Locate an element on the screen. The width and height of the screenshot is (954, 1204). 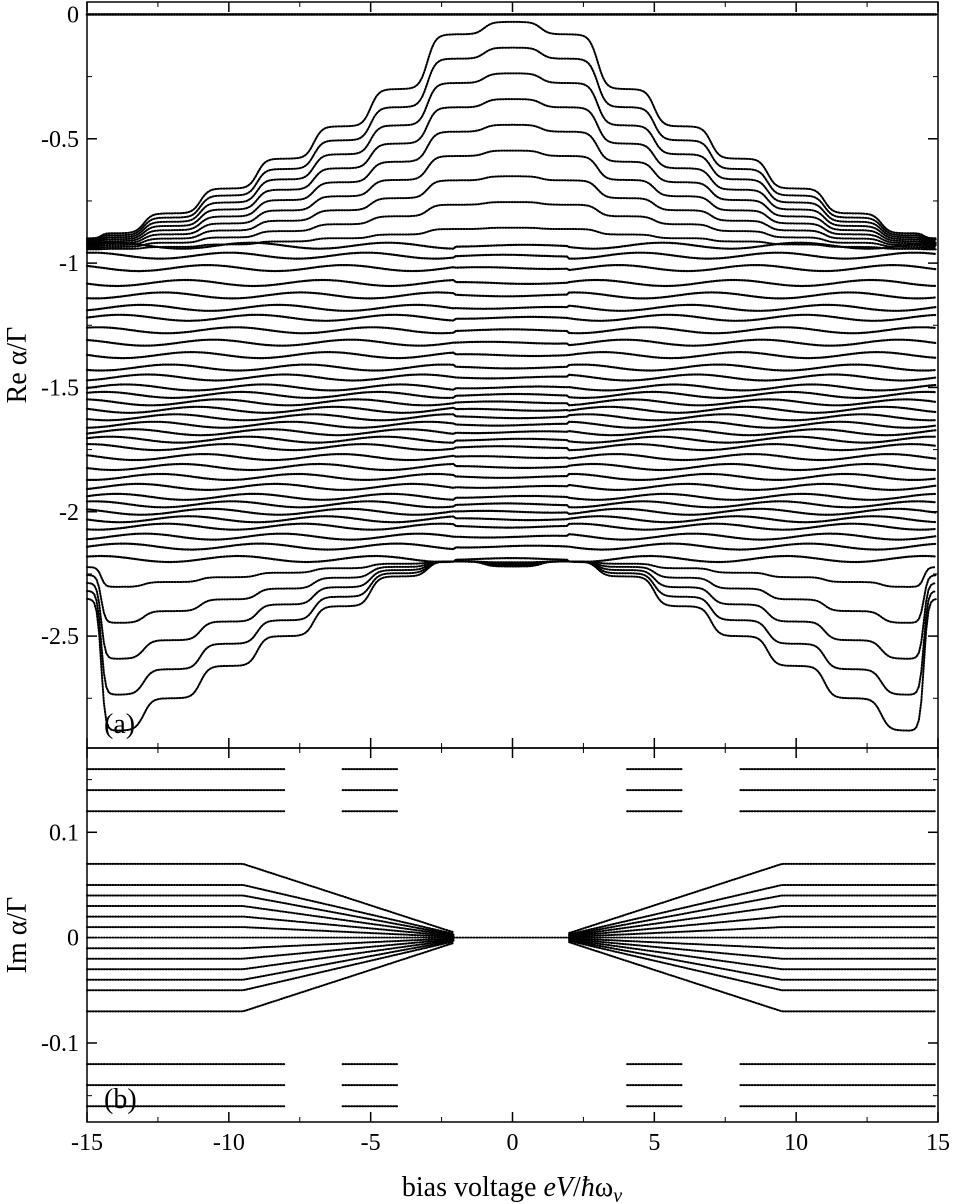
x-tick-label: 15 is located at coordinates (938, 1143).